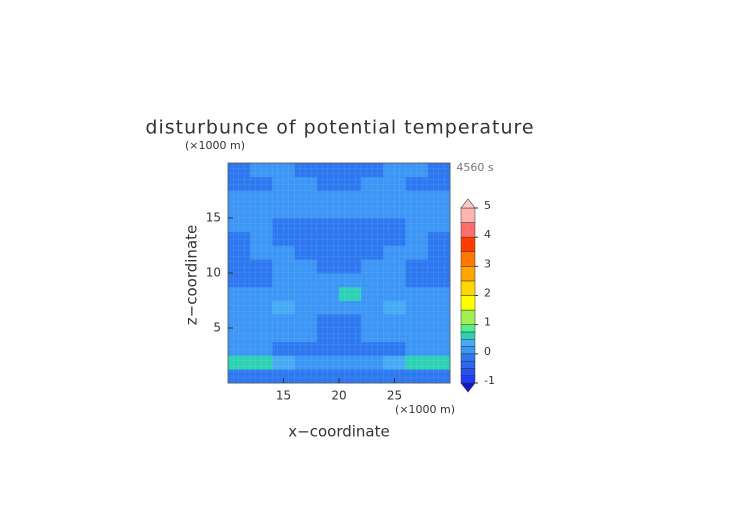  What do you see at coordinates (487, 351) in the screenshot?
I see `colorbar-tick-label: 0` at bounding box center [487, 351].